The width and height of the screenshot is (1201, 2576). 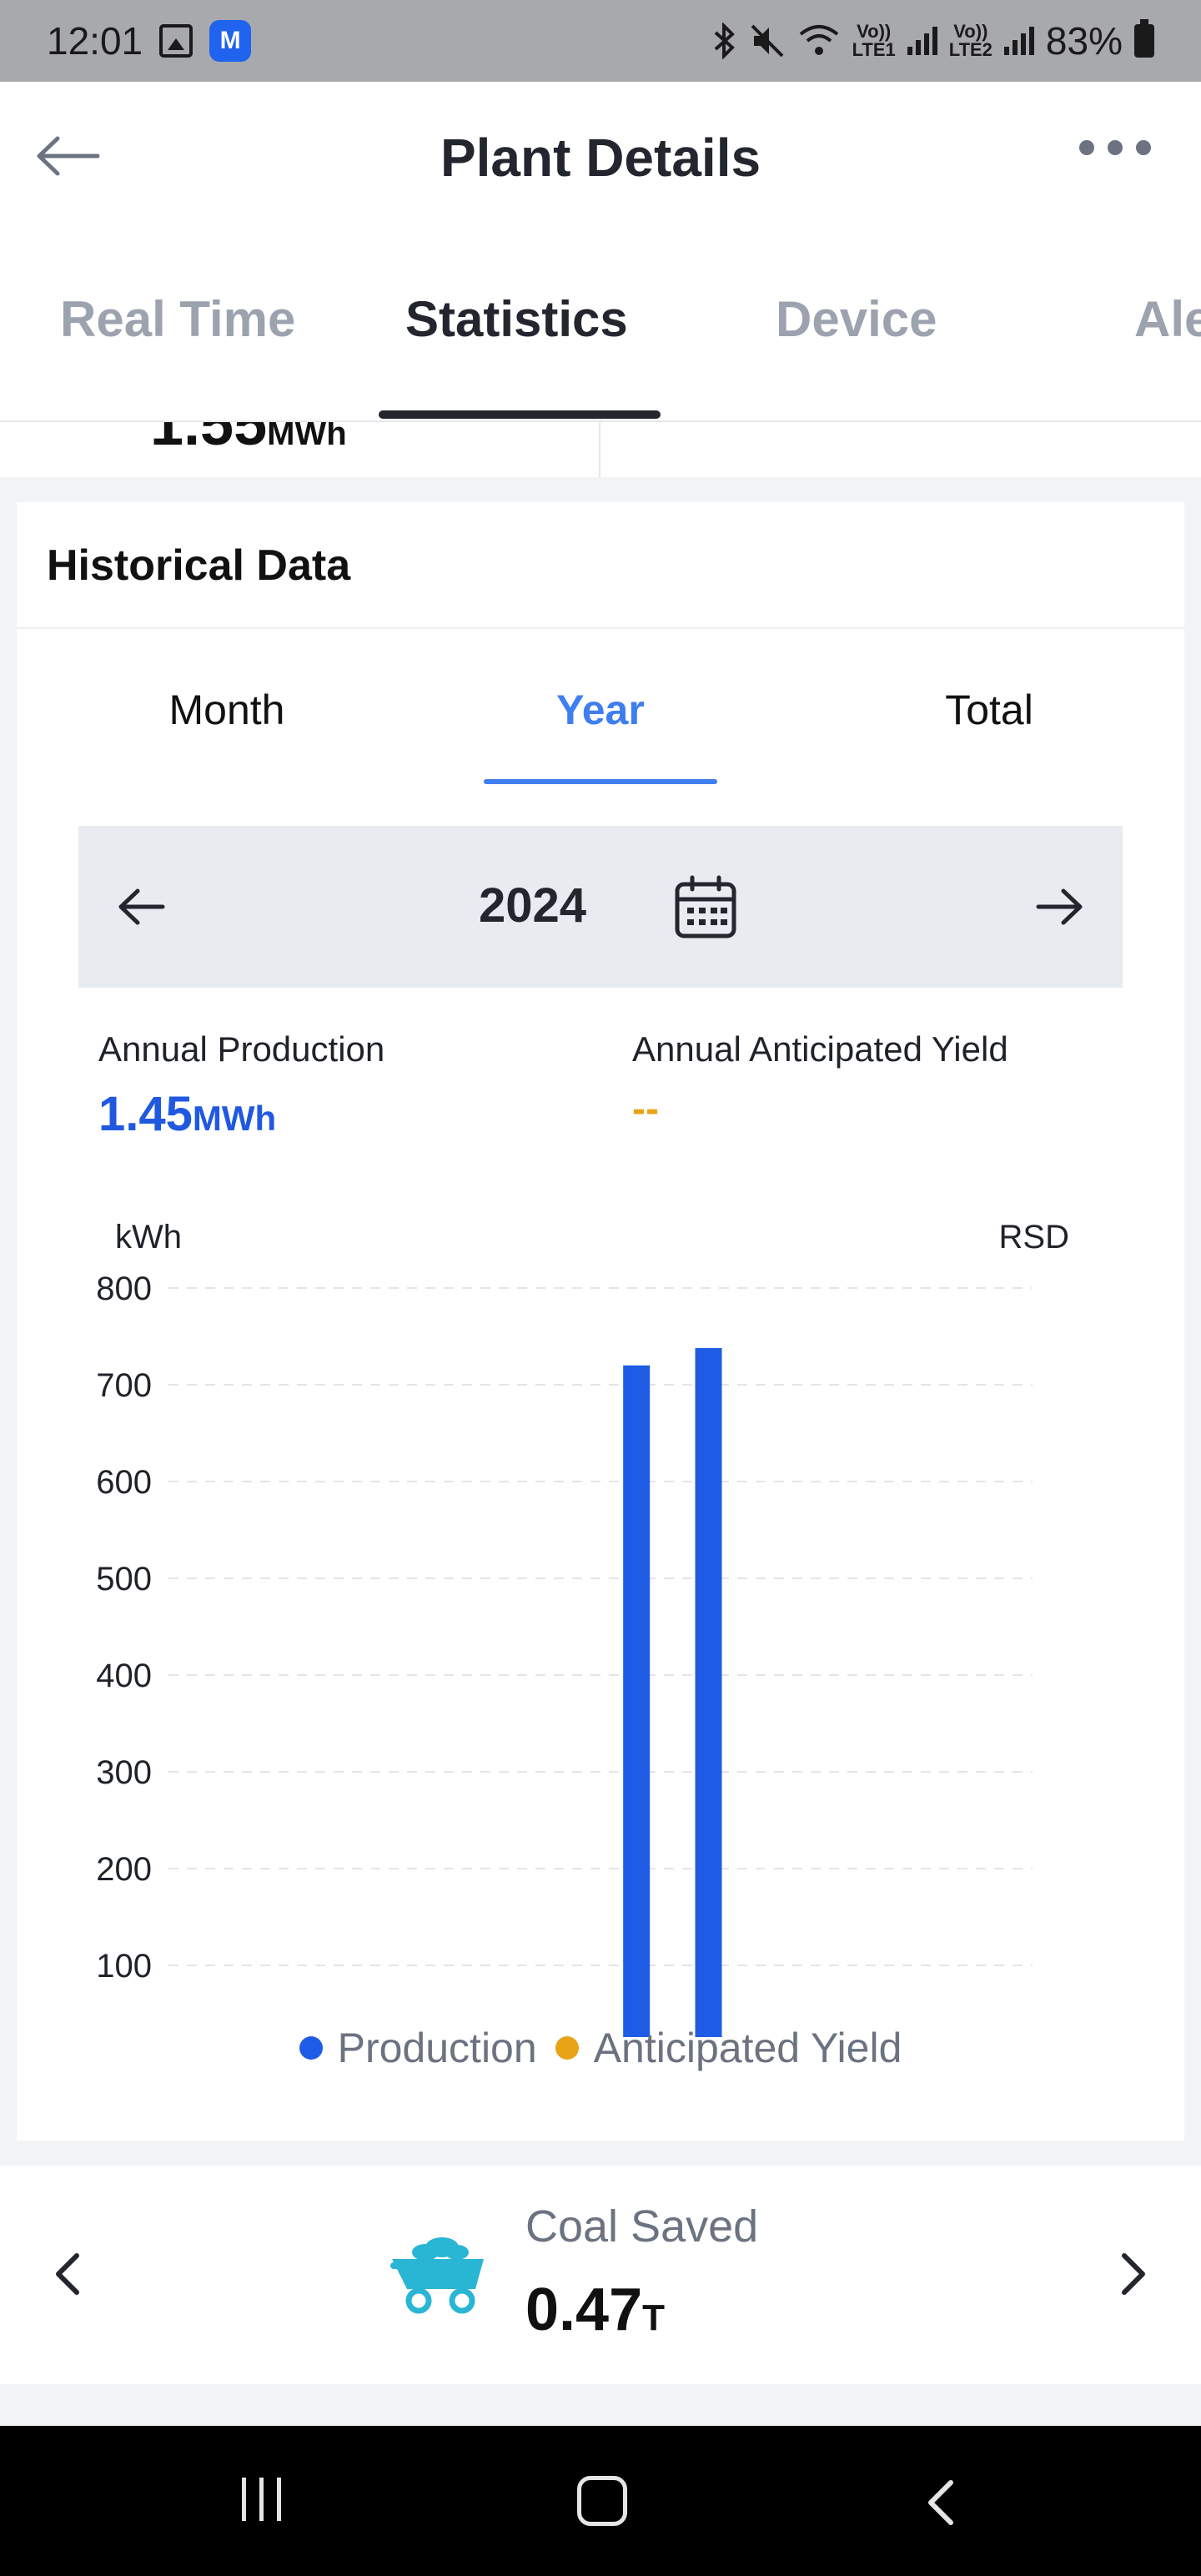 What do you see at coordinates (584, 2310) in the screenshot?
I see `coal-saved-number: 0.47` at bounding box center [584, 2310].